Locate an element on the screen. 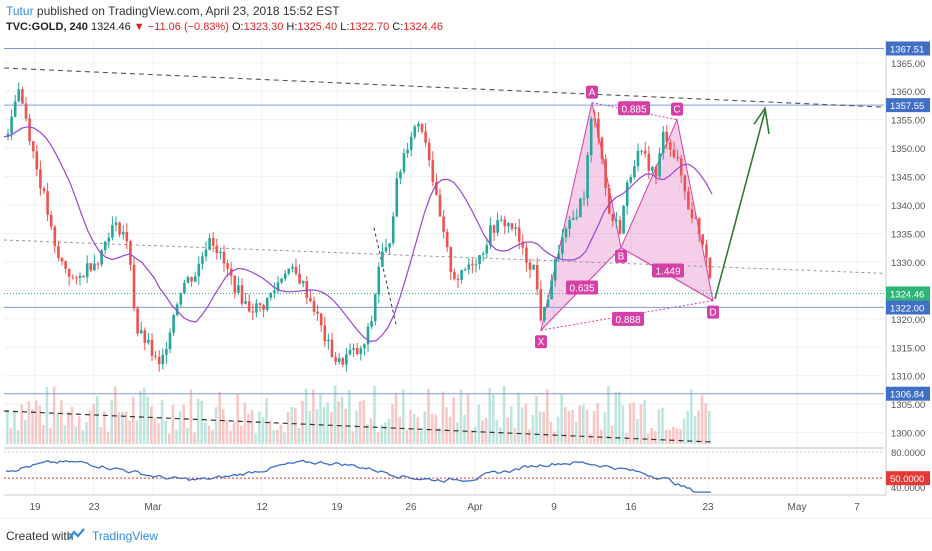  time-axis: 19 23 Mar 12 19 26 Apr 9 16 23 May 7 is located at coordinates (445, 503).